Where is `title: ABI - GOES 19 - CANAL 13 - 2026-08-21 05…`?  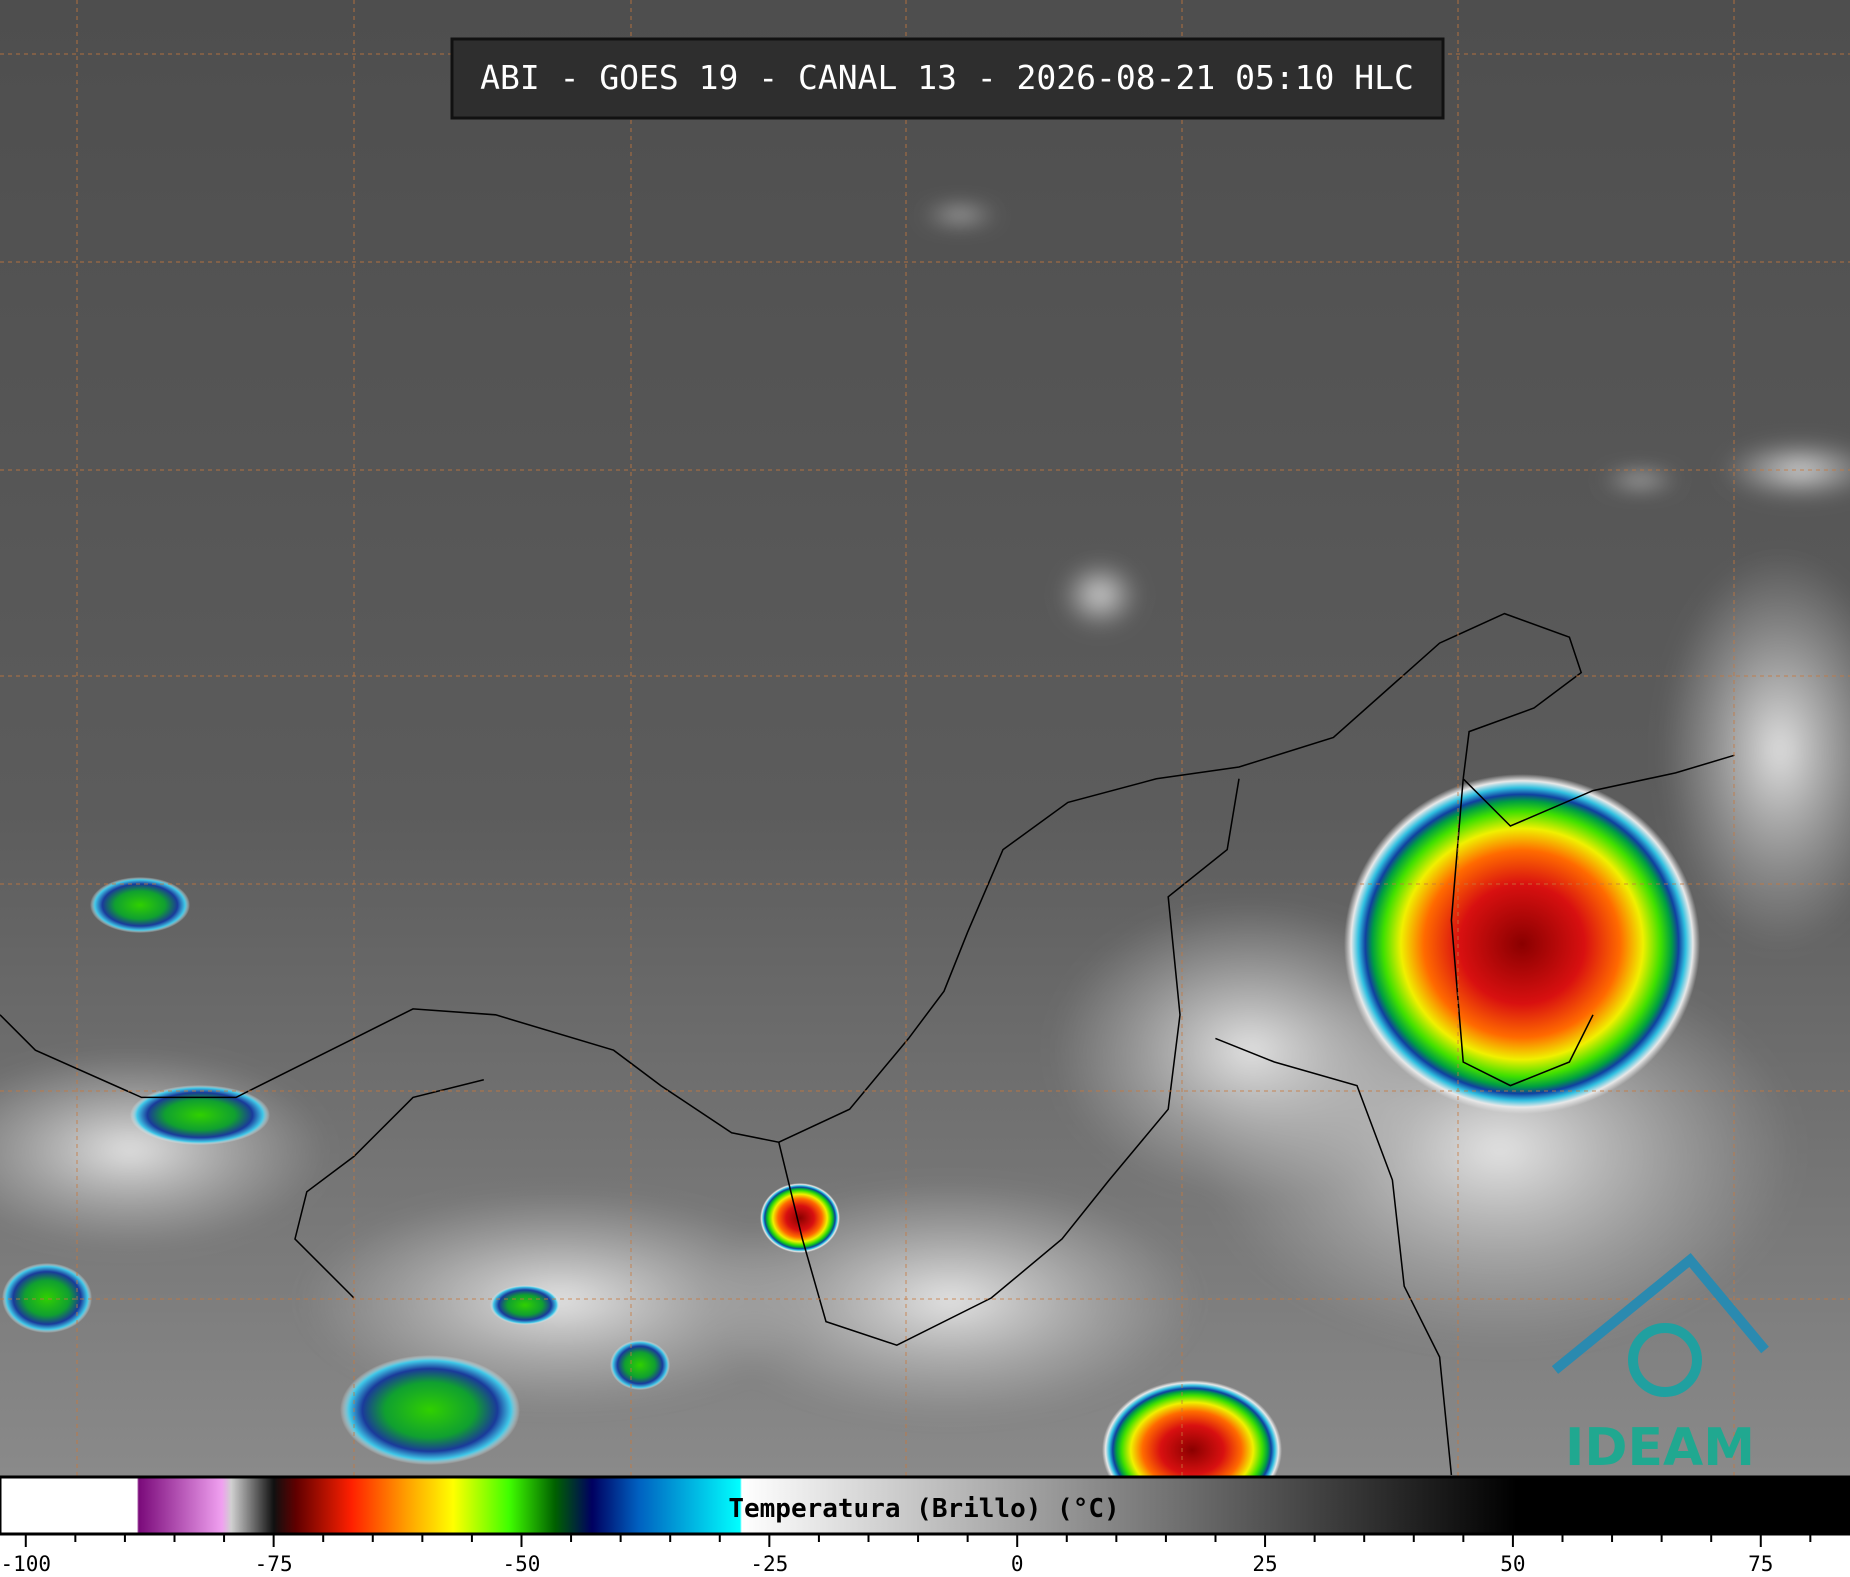 title: ABI - GOES 19 - CANAL 13 - 2026-08-21 05… is located at coordinates (947, 77).